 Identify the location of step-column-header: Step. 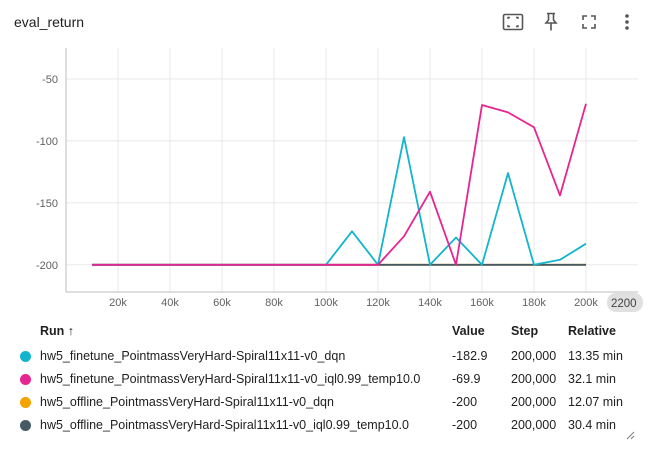
(525, 331).